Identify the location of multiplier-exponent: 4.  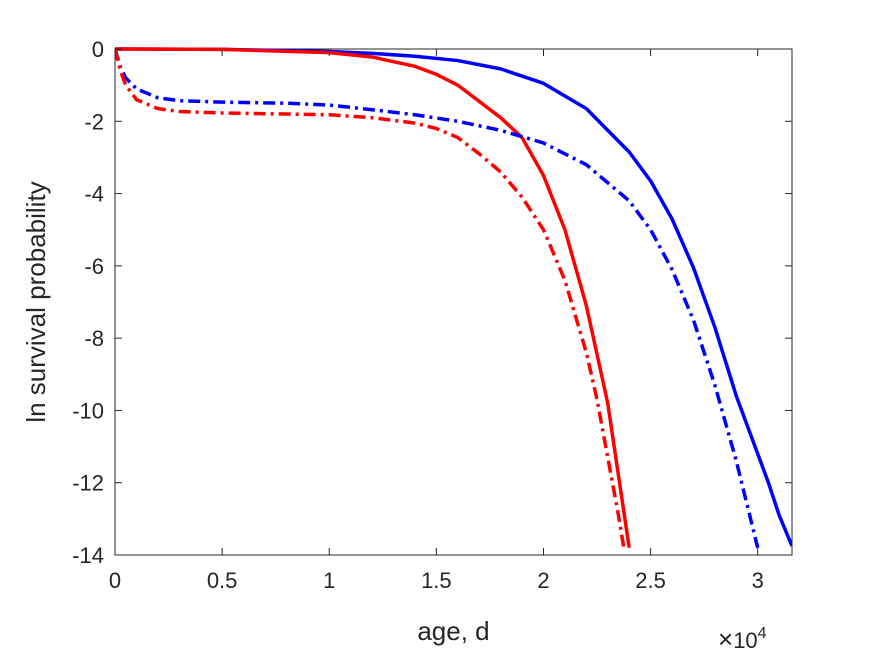
(762, 633).